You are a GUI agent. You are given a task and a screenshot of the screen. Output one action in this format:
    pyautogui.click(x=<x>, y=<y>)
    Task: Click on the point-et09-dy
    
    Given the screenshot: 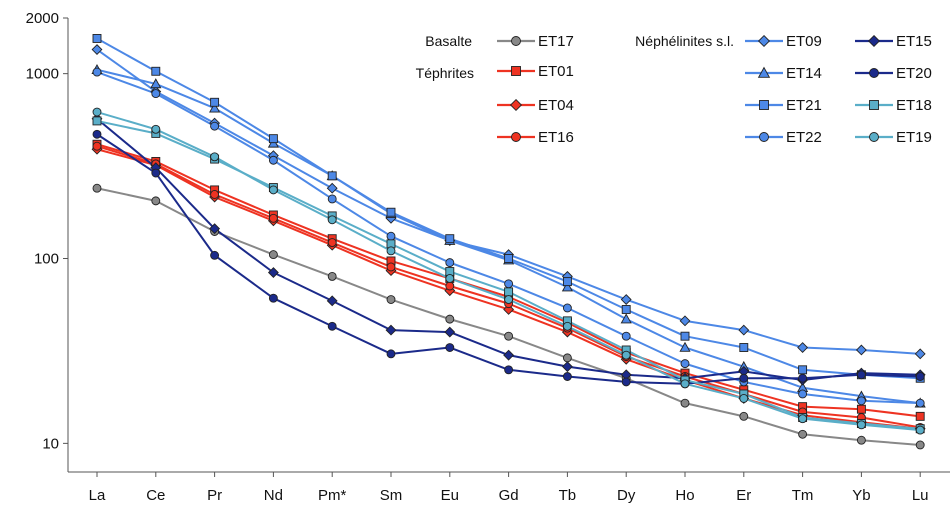 What is the action you would take?
    pyautogui.click(x=626, y=299)
    